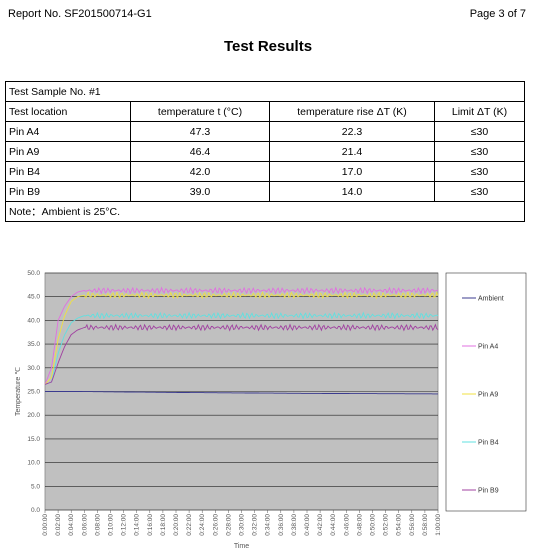 This screenshot has height=558, width=536. What do you see at coordinates (33, 392) in the screenshot?
I see `y-tick-label: 25.0` at bounding box center [33, 392].